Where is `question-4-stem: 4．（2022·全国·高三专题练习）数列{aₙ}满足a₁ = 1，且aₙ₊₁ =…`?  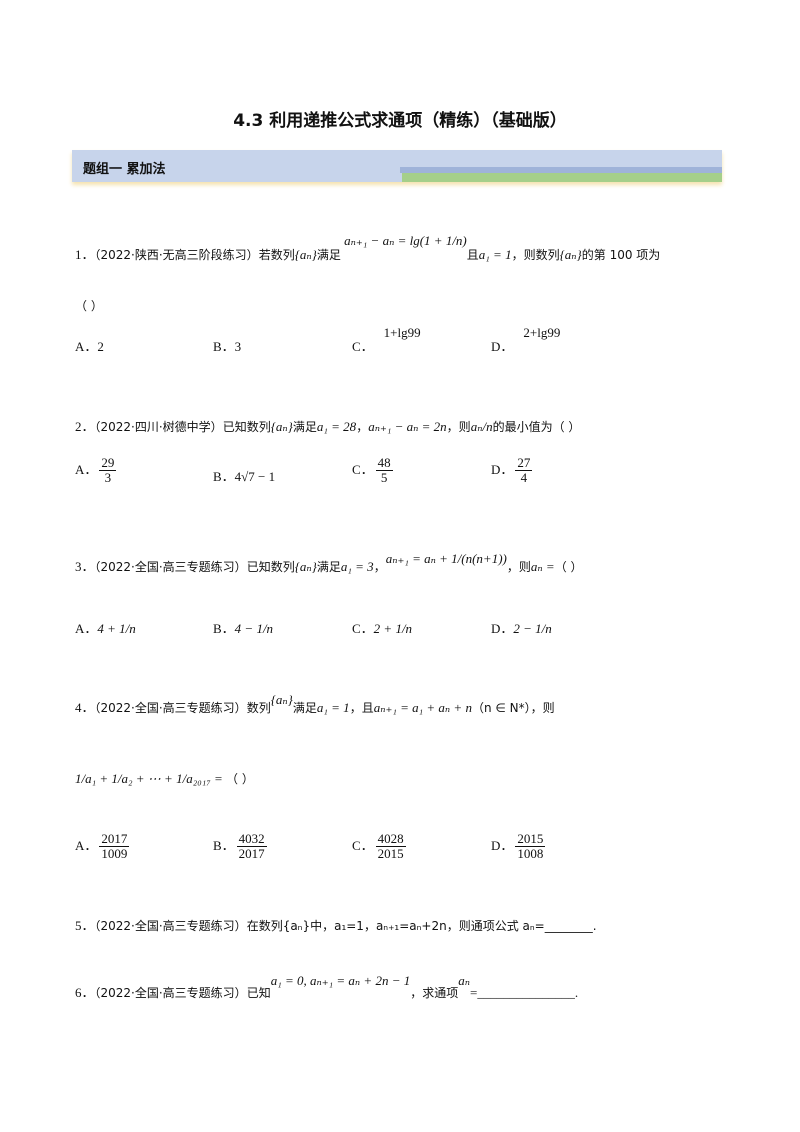
question-4-stem: 4．（2022·全国·高三专题练习）数列{aₙ}满足a₁ = 1，且aₙ₊₁ =… is located at coordinates (315, 704).